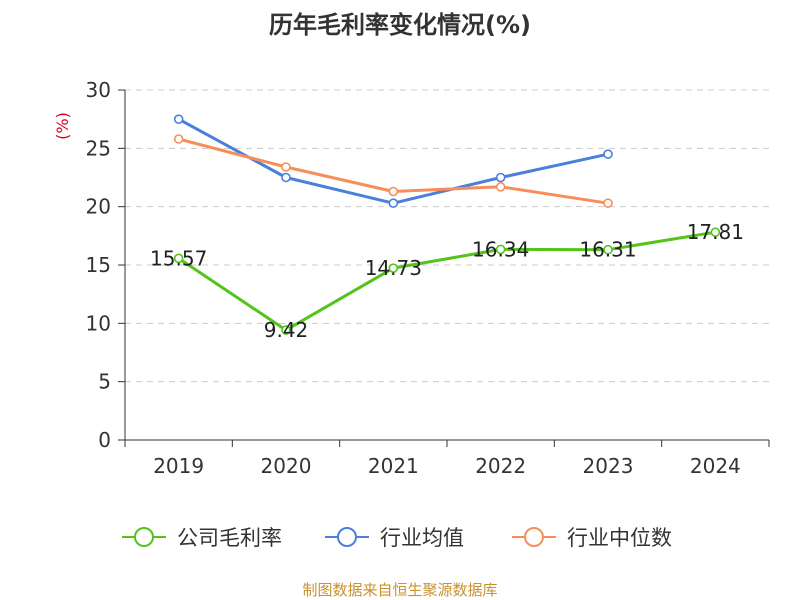 The image size is (800, 600). I want to click on legend-item: 公司毛利率, so click(202, 538).